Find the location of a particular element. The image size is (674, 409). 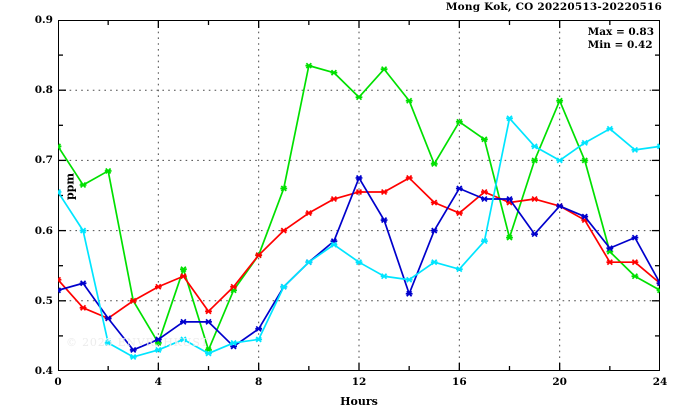

y-axis-label: ppm is located at coordinates (67, 195).